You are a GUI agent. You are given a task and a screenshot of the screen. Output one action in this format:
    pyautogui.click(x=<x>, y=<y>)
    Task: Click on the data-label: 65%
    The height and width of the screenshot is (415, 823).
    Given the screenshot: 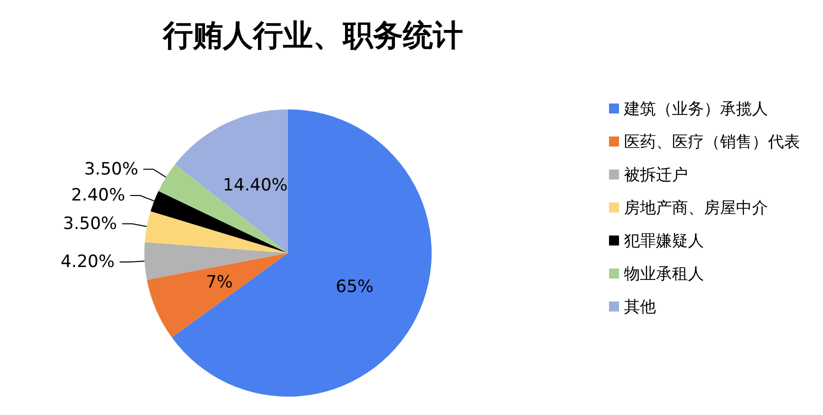 What is the action you would take?
    pyautogui.click(x=355, y=286)
    